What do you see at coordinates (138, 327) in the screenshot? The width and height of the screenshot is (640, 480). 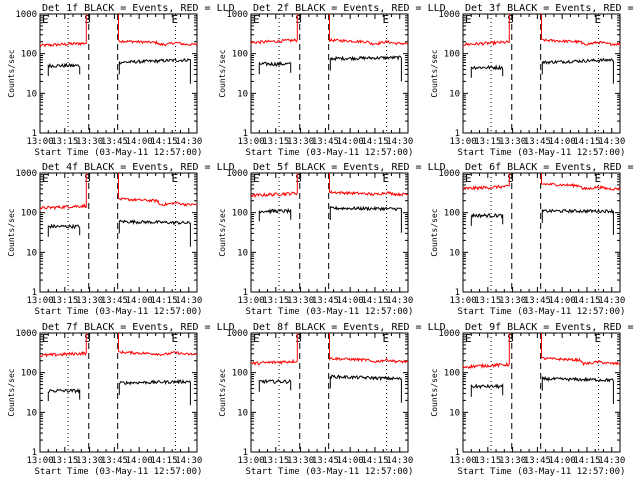 I see `panel-title: Det 7f BLACK = Events, RED = LLD` at bounding box center [138, 327].